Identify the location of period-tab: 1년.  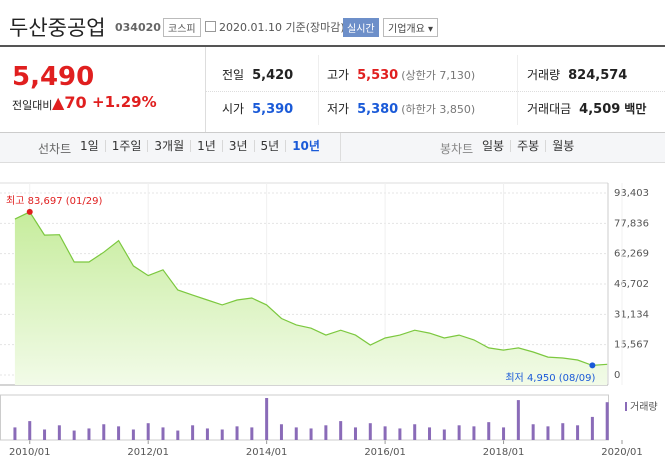
(206, 146).